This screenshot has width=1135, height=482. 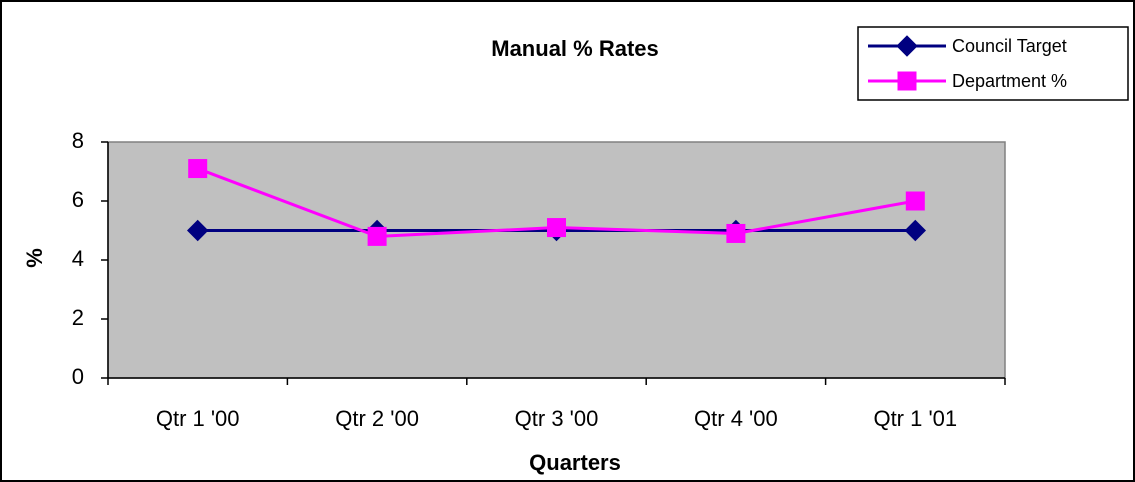 I want to click on legend-label: Department %, so click(x=1009, y=81).